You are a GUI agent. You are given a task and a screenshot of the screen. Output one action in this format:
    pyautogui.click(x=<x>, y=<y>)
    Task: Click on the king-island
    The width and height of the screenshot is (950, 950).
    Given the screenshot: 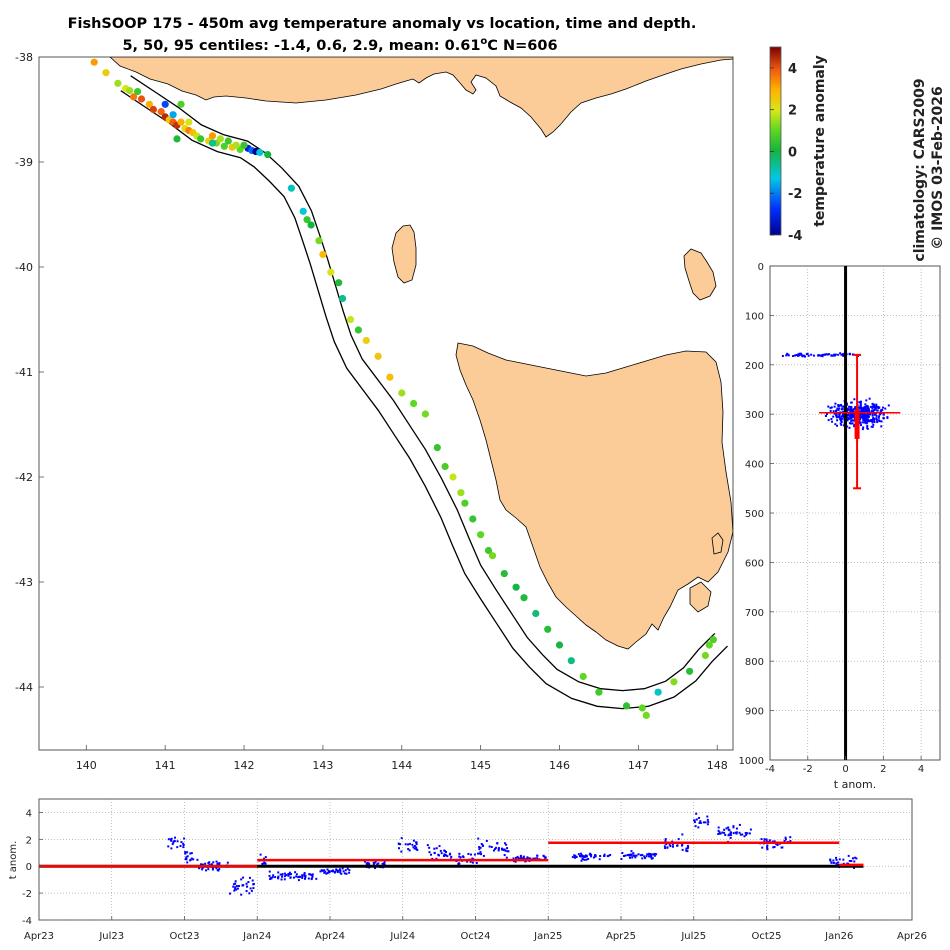 What is the action you would take?
    pyautogui.click(x=404, y=254)
    